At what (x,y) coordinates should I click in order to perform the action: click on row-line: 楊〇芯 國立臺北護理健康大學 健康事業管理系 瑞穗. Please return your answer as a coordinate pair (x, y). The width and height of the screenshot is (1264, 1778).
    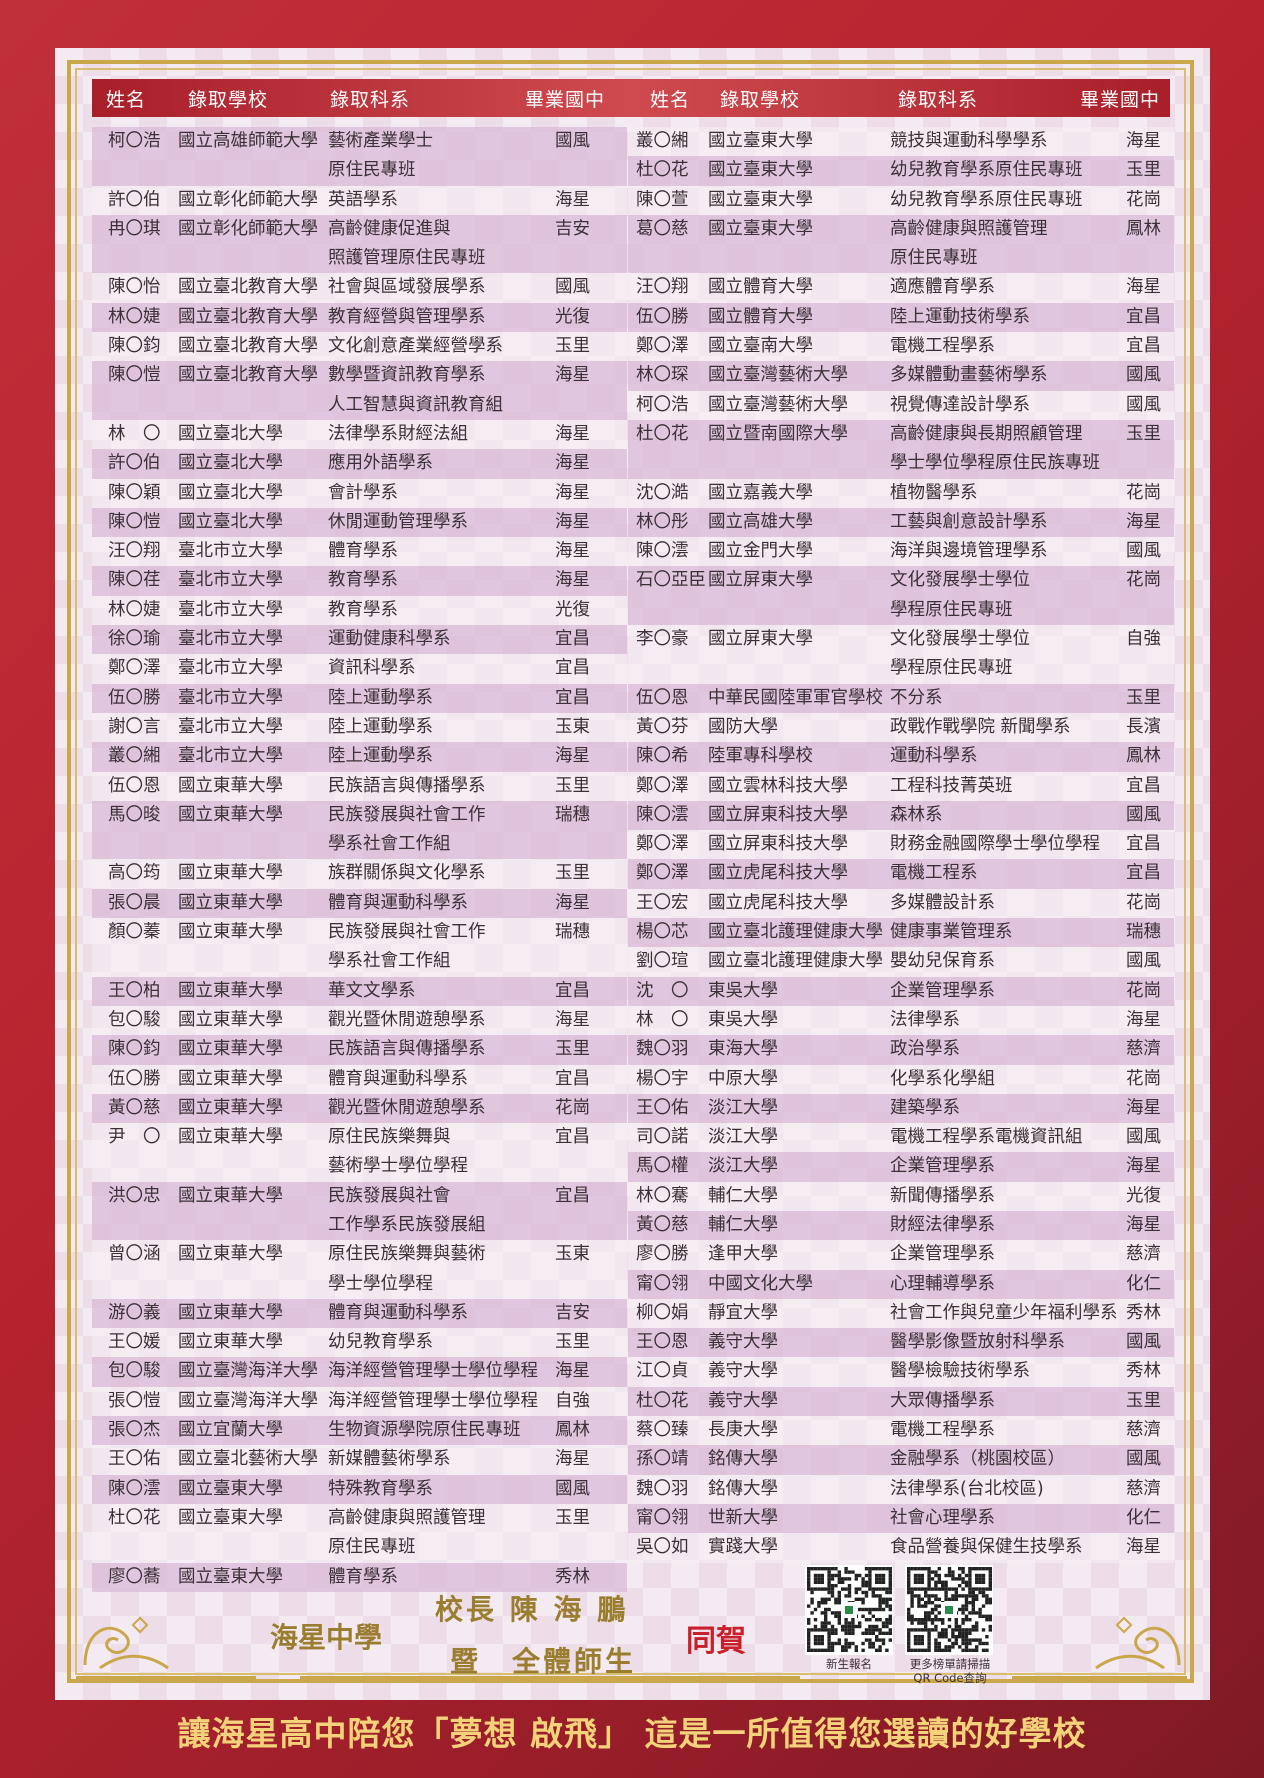
    Looking at the image, I should click on (901, 932).